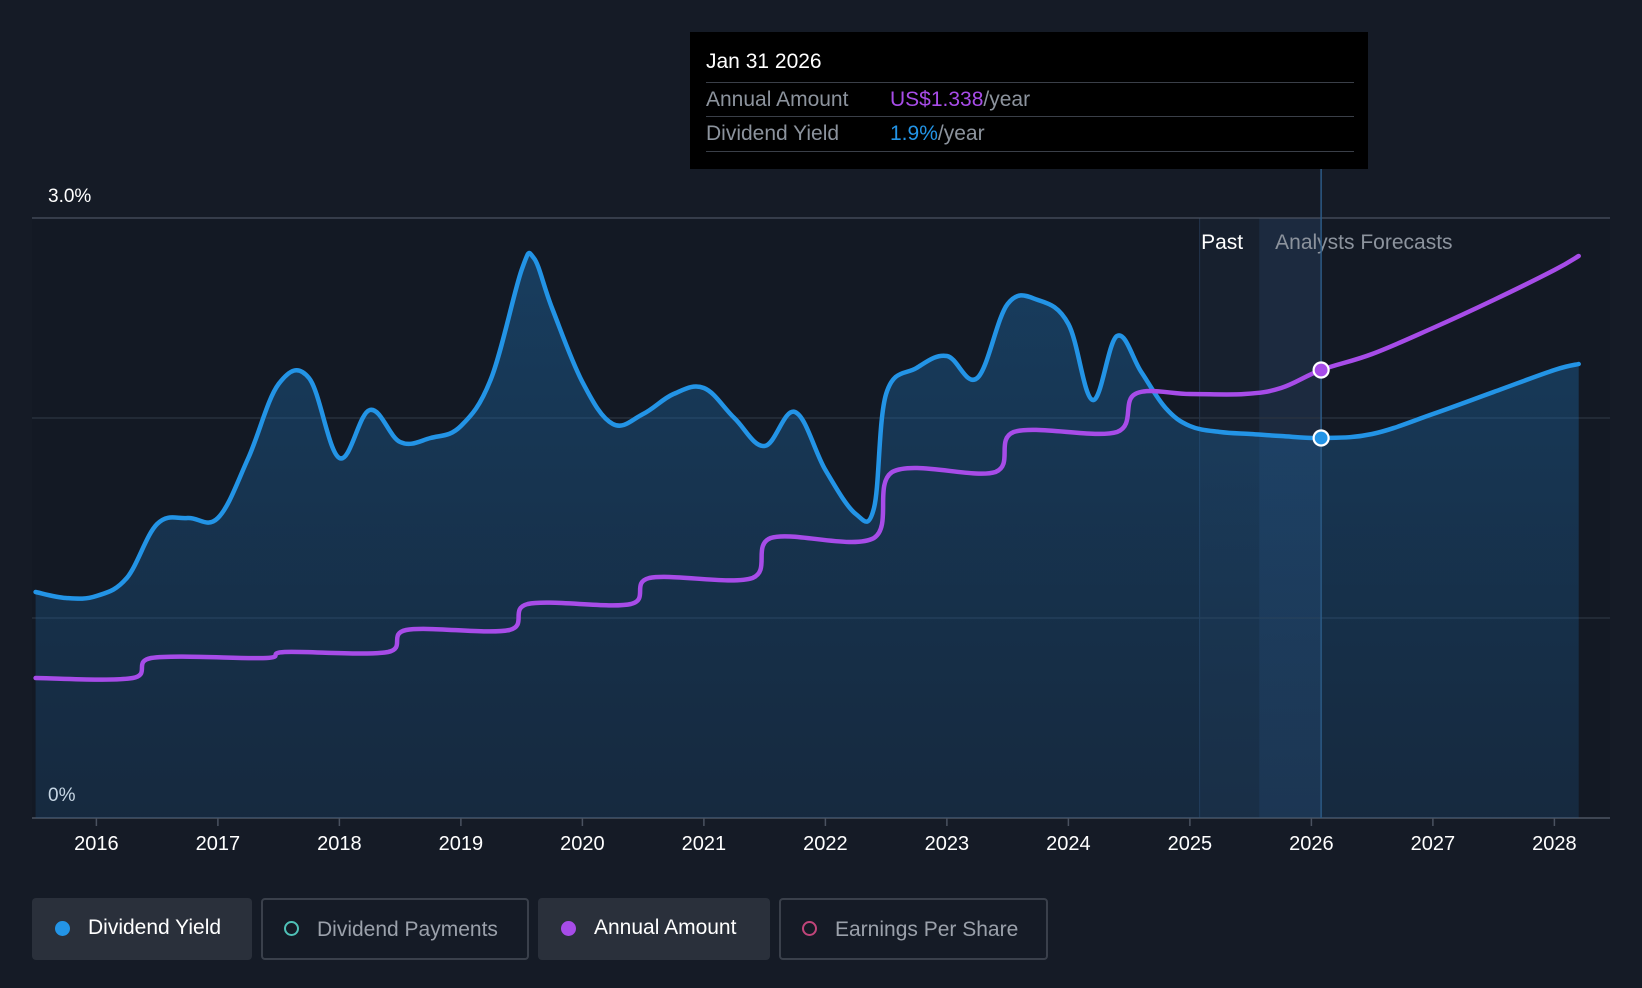  I want to click on tooltip-row-annual-amount: Annual Amount US$1.338/year, so click(1030, 99).